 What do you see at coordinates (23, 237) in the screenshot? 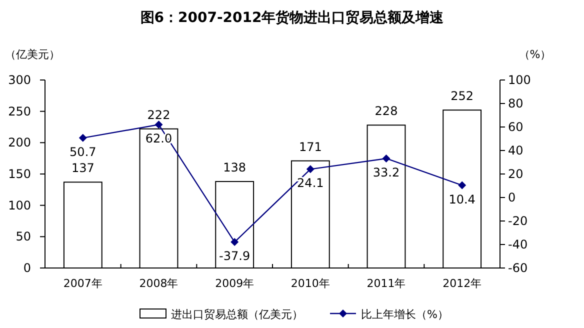
I see `y-tick-label: 50` at bounding box center [23, 237].